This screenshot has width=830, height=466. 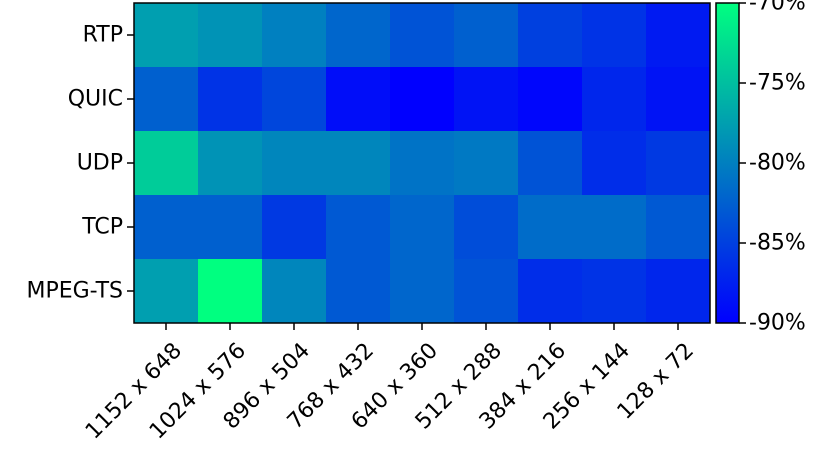 I want to click on colorbar-axis: -70% -75% -80% -85% -90%, so click(x=772, y=168).